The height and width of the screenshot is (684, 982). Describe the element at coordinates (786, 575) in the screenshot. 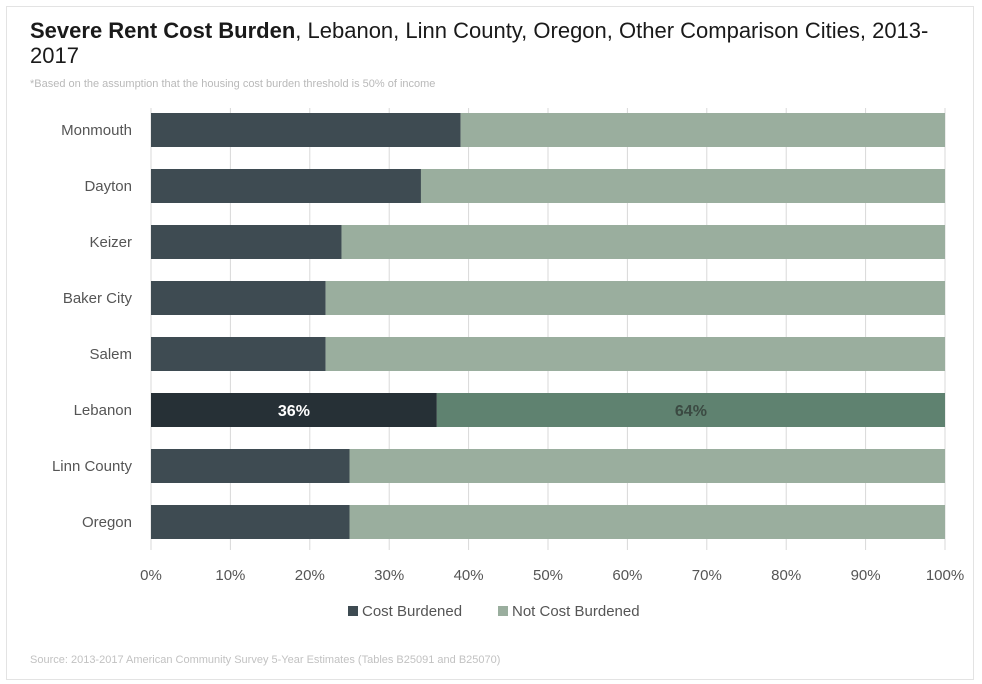

I see `x-tick-label: 80%` at that location.